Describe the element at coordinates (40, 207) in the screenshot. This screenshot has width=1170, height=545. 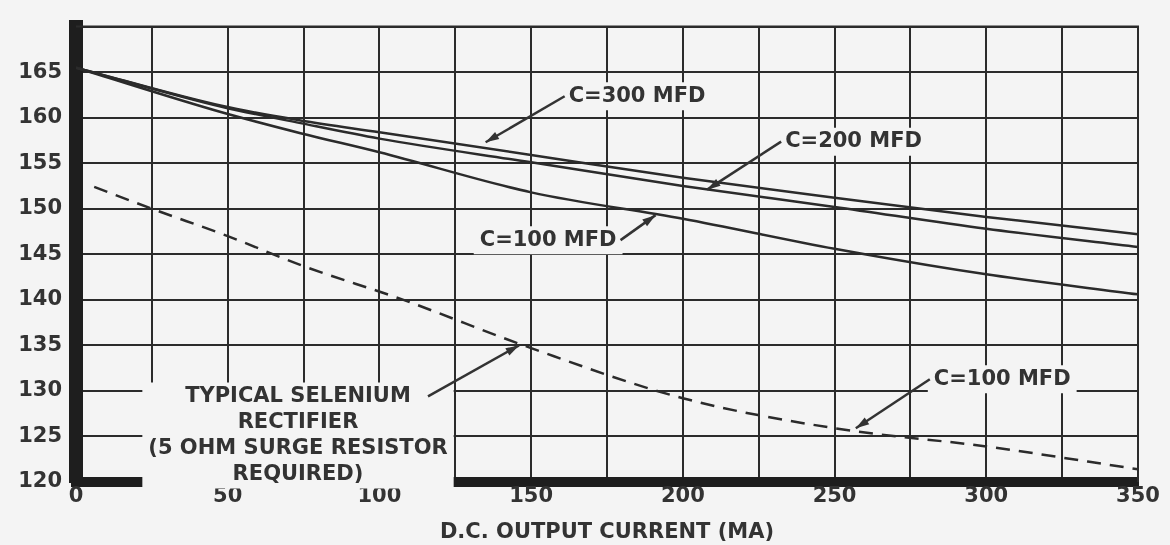
I see `y-tick-label: 150` at that location.